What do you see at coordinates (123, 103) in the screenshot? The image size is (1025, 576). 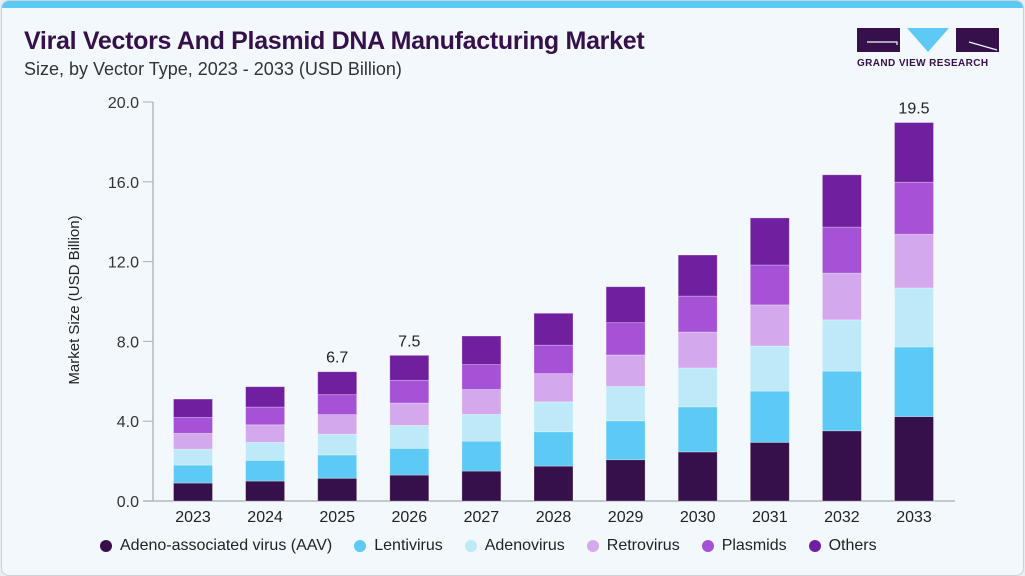 I see `y-tick-label: 20.0` at bounding box center [123, 103].